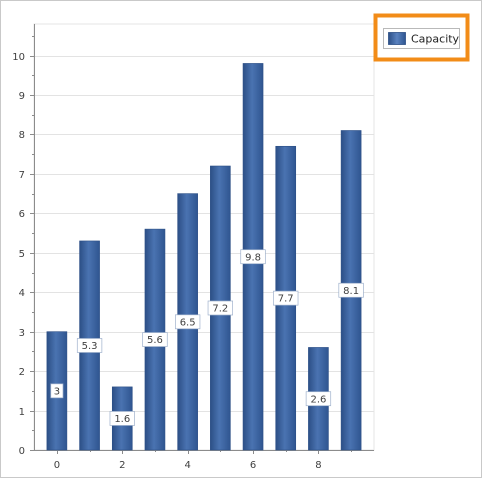  I want to click on data-label: 5.6, so click(155, 340).